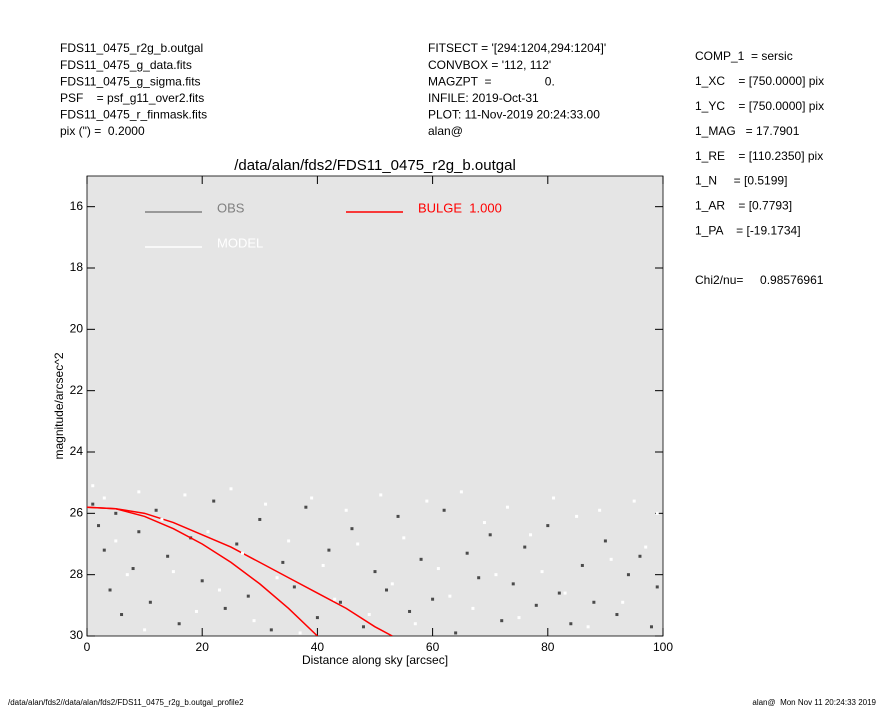  I want to click on y-tick-label: 18, so click(77, 267).